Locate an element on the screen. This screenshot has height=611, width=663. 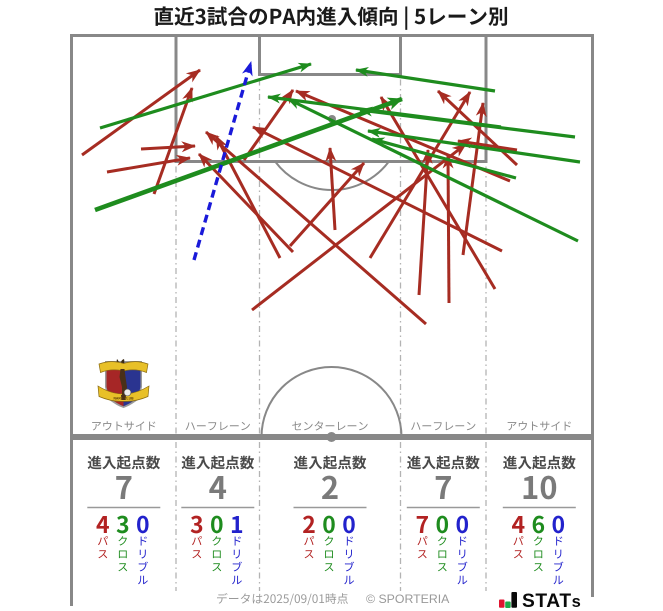
svg-text: NARA CLUB is located at coordinates (123, 399).